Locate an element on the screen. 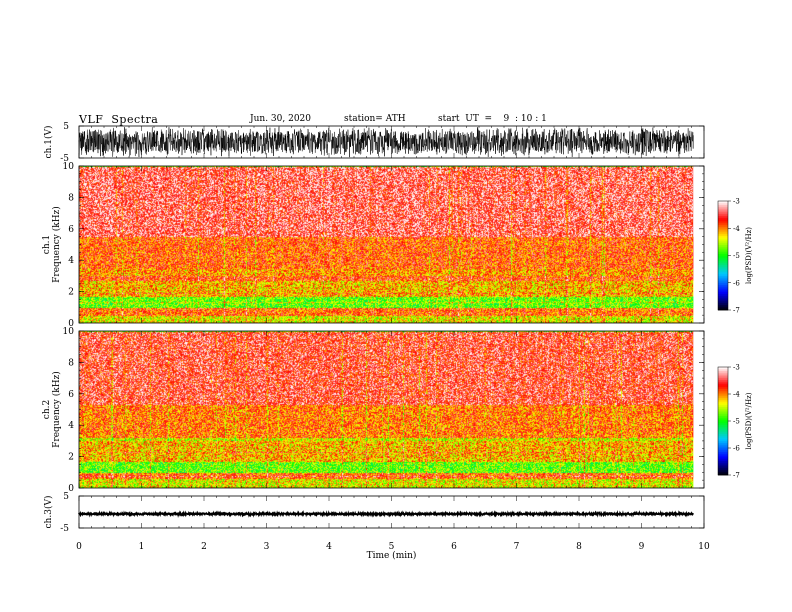 The width and height of the screenshot is (792, 612). x-tick-label: 10 is located at coordinates (704, 547).